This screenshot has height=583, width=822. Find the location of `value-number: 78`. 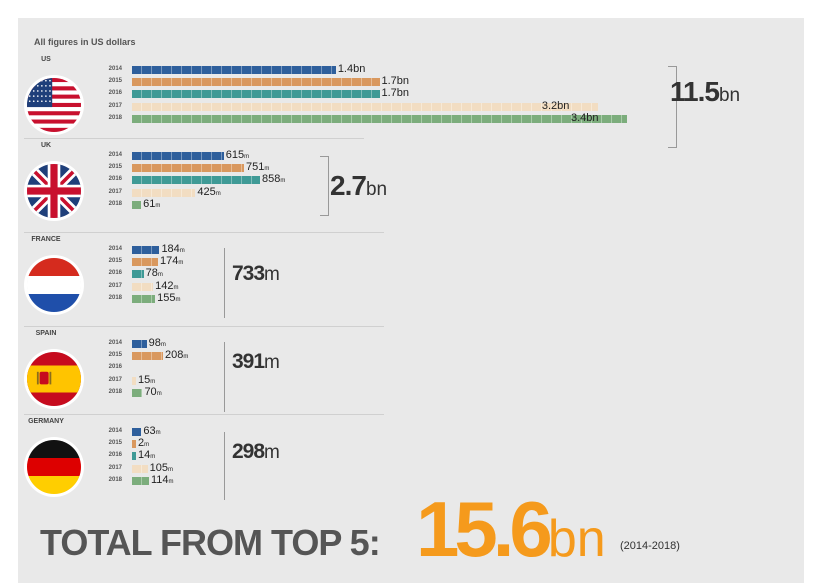

value-number: 78 is located at coordinates (151, 273).